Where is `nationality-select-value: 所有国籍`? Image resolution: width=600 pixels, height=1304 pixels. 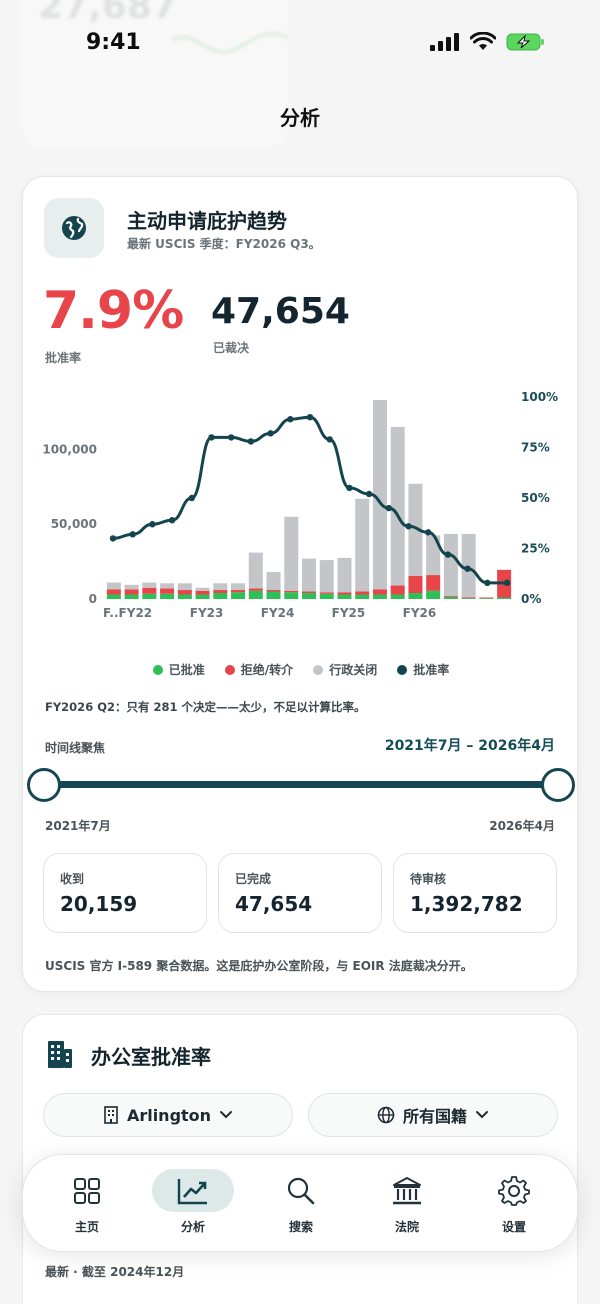 nationality-select-value: 所有国籍 is located at coordinates (434, 1116).